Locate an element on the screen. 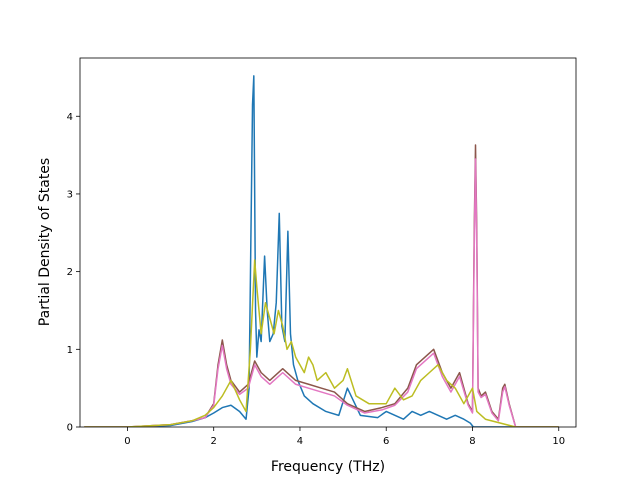 The height and width of the screenshot is (480, 640). y-tick-label: 1 is located at coordinates (70, 350).